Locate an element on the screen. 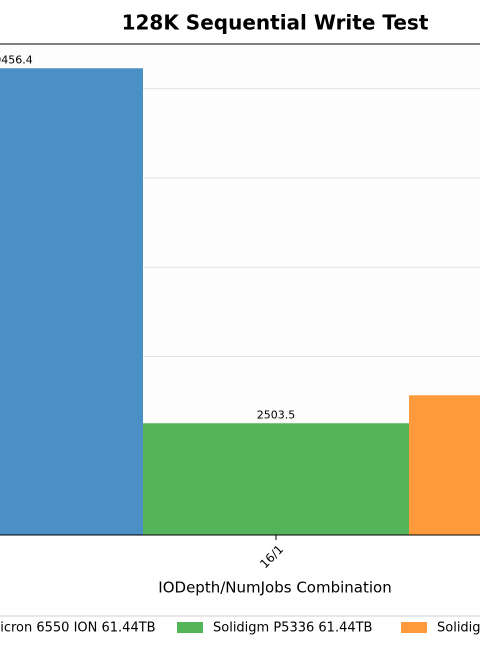 The height and width of the screenshot is (650, 480). legend-box is located at coordinates (240, 632).